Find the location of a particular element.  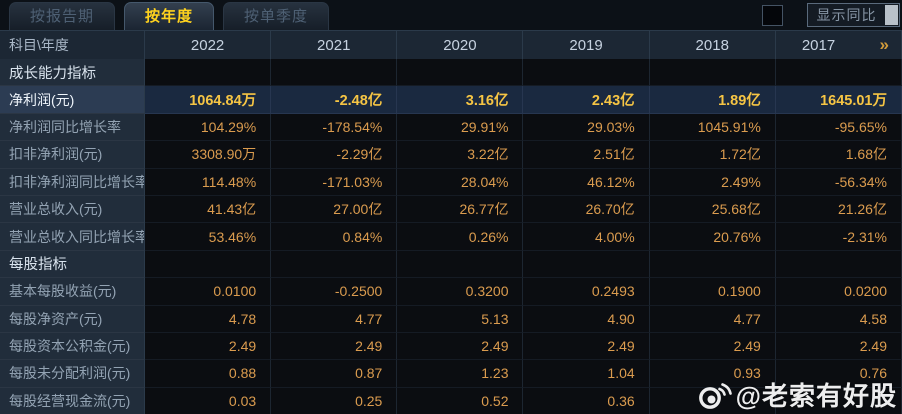

cell-2022: 2.49 is located at coordinates (208, 346).